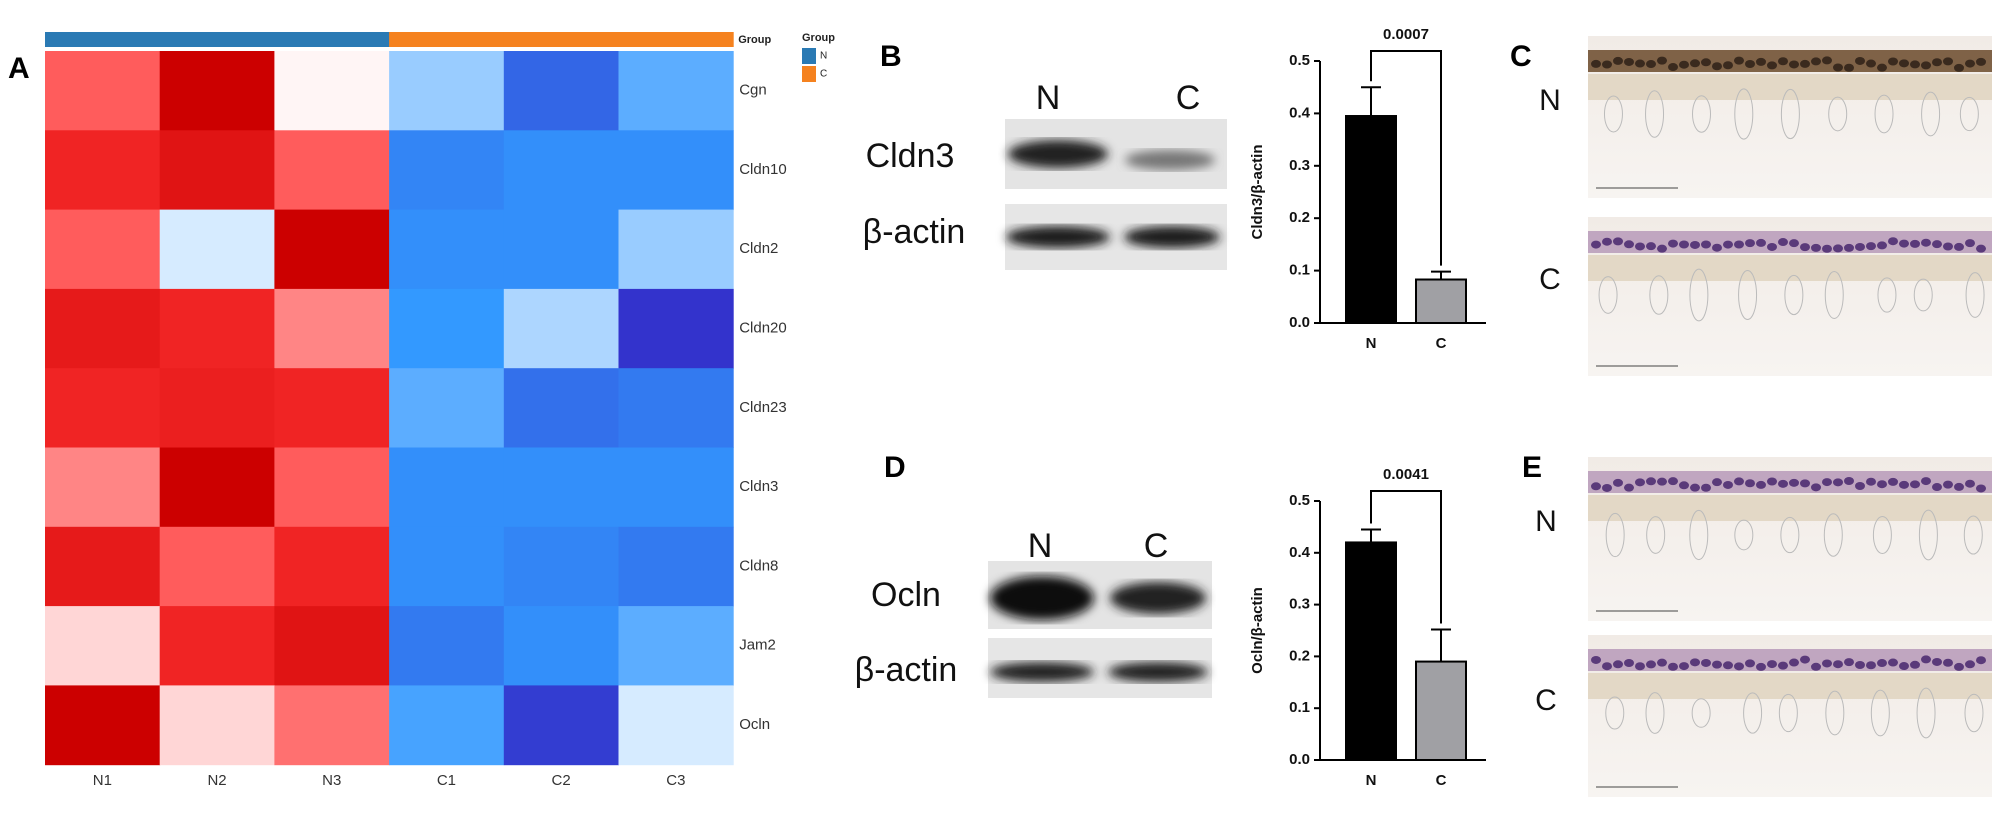 This screenshot has width=2000, height=836. I want to click on y-tick-label: 0.0, so click(1299, 322).